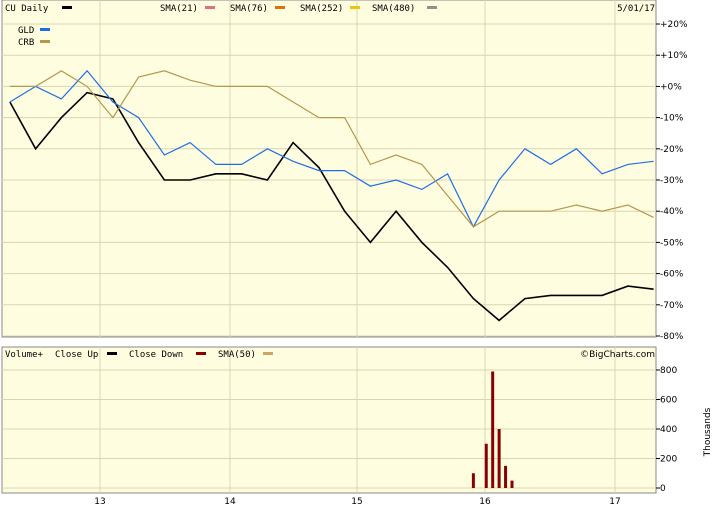  I want to click on volume-y-tick-label: 0, so click(663, 489).